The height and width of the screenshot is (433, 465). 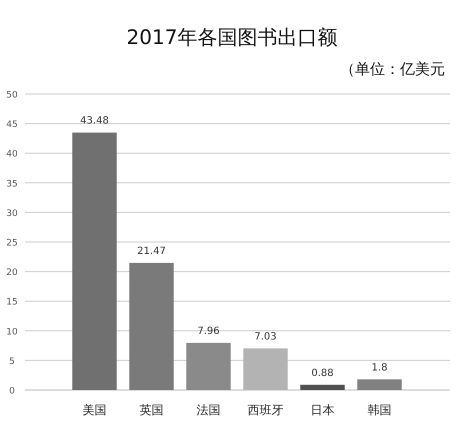 What do you see at coordinates (12, 361) in the screenshot?
I see `y-tick-label: 5` at bounding box center [12, 361].